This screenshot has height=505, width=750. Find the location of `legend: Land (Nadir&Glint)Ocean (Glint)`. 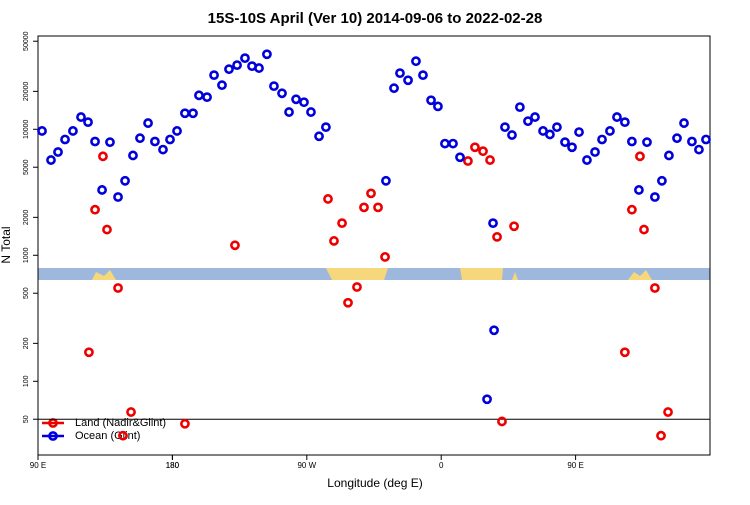

legend: Land (Nadir&Glint)Ocean (Glint) is located at coordinates (104, 429).